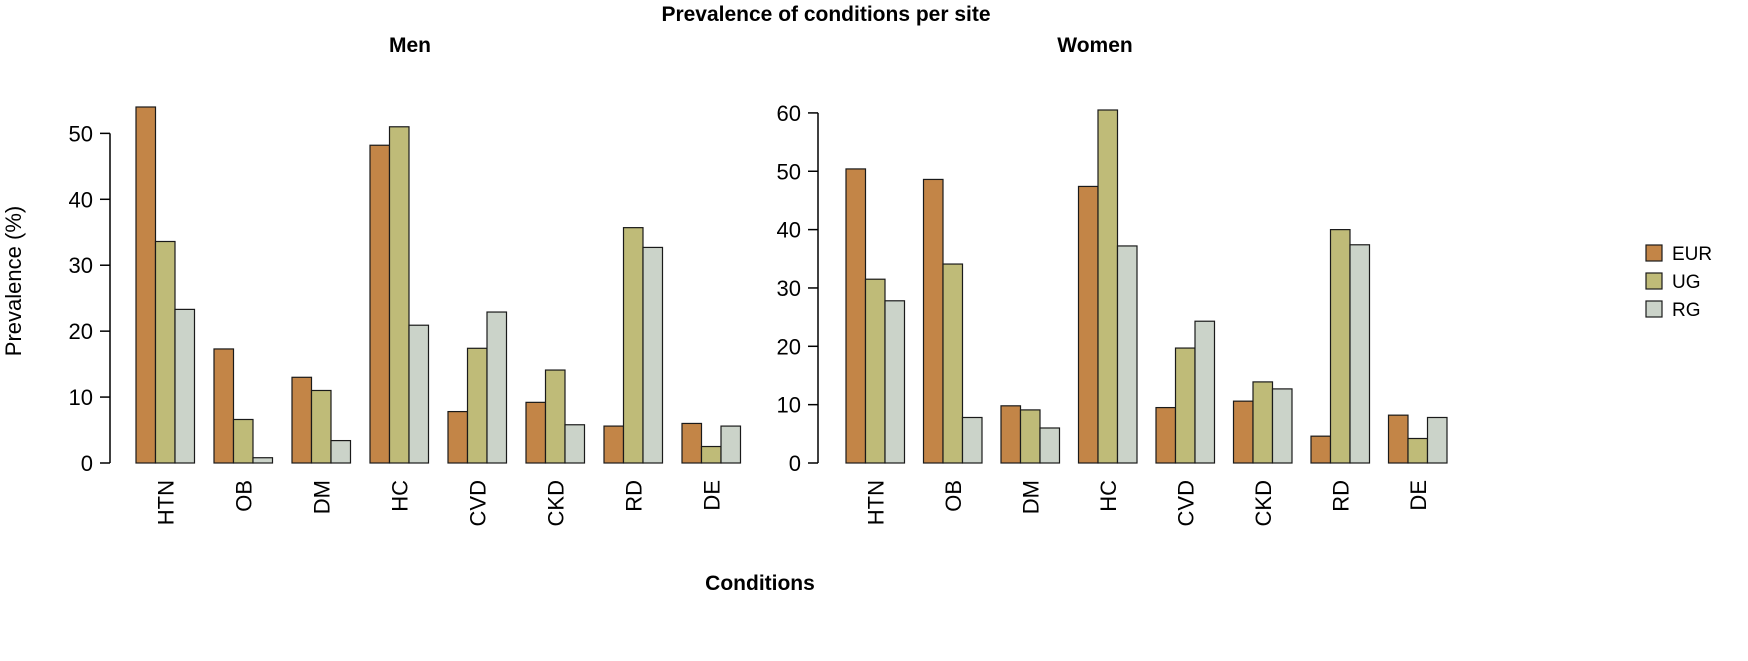 The width and height of the screenshot is (1748, 661). Describe the element at coordinates (419, 394) in the screenshot. I see `men-bar-hc-rg` at that location.